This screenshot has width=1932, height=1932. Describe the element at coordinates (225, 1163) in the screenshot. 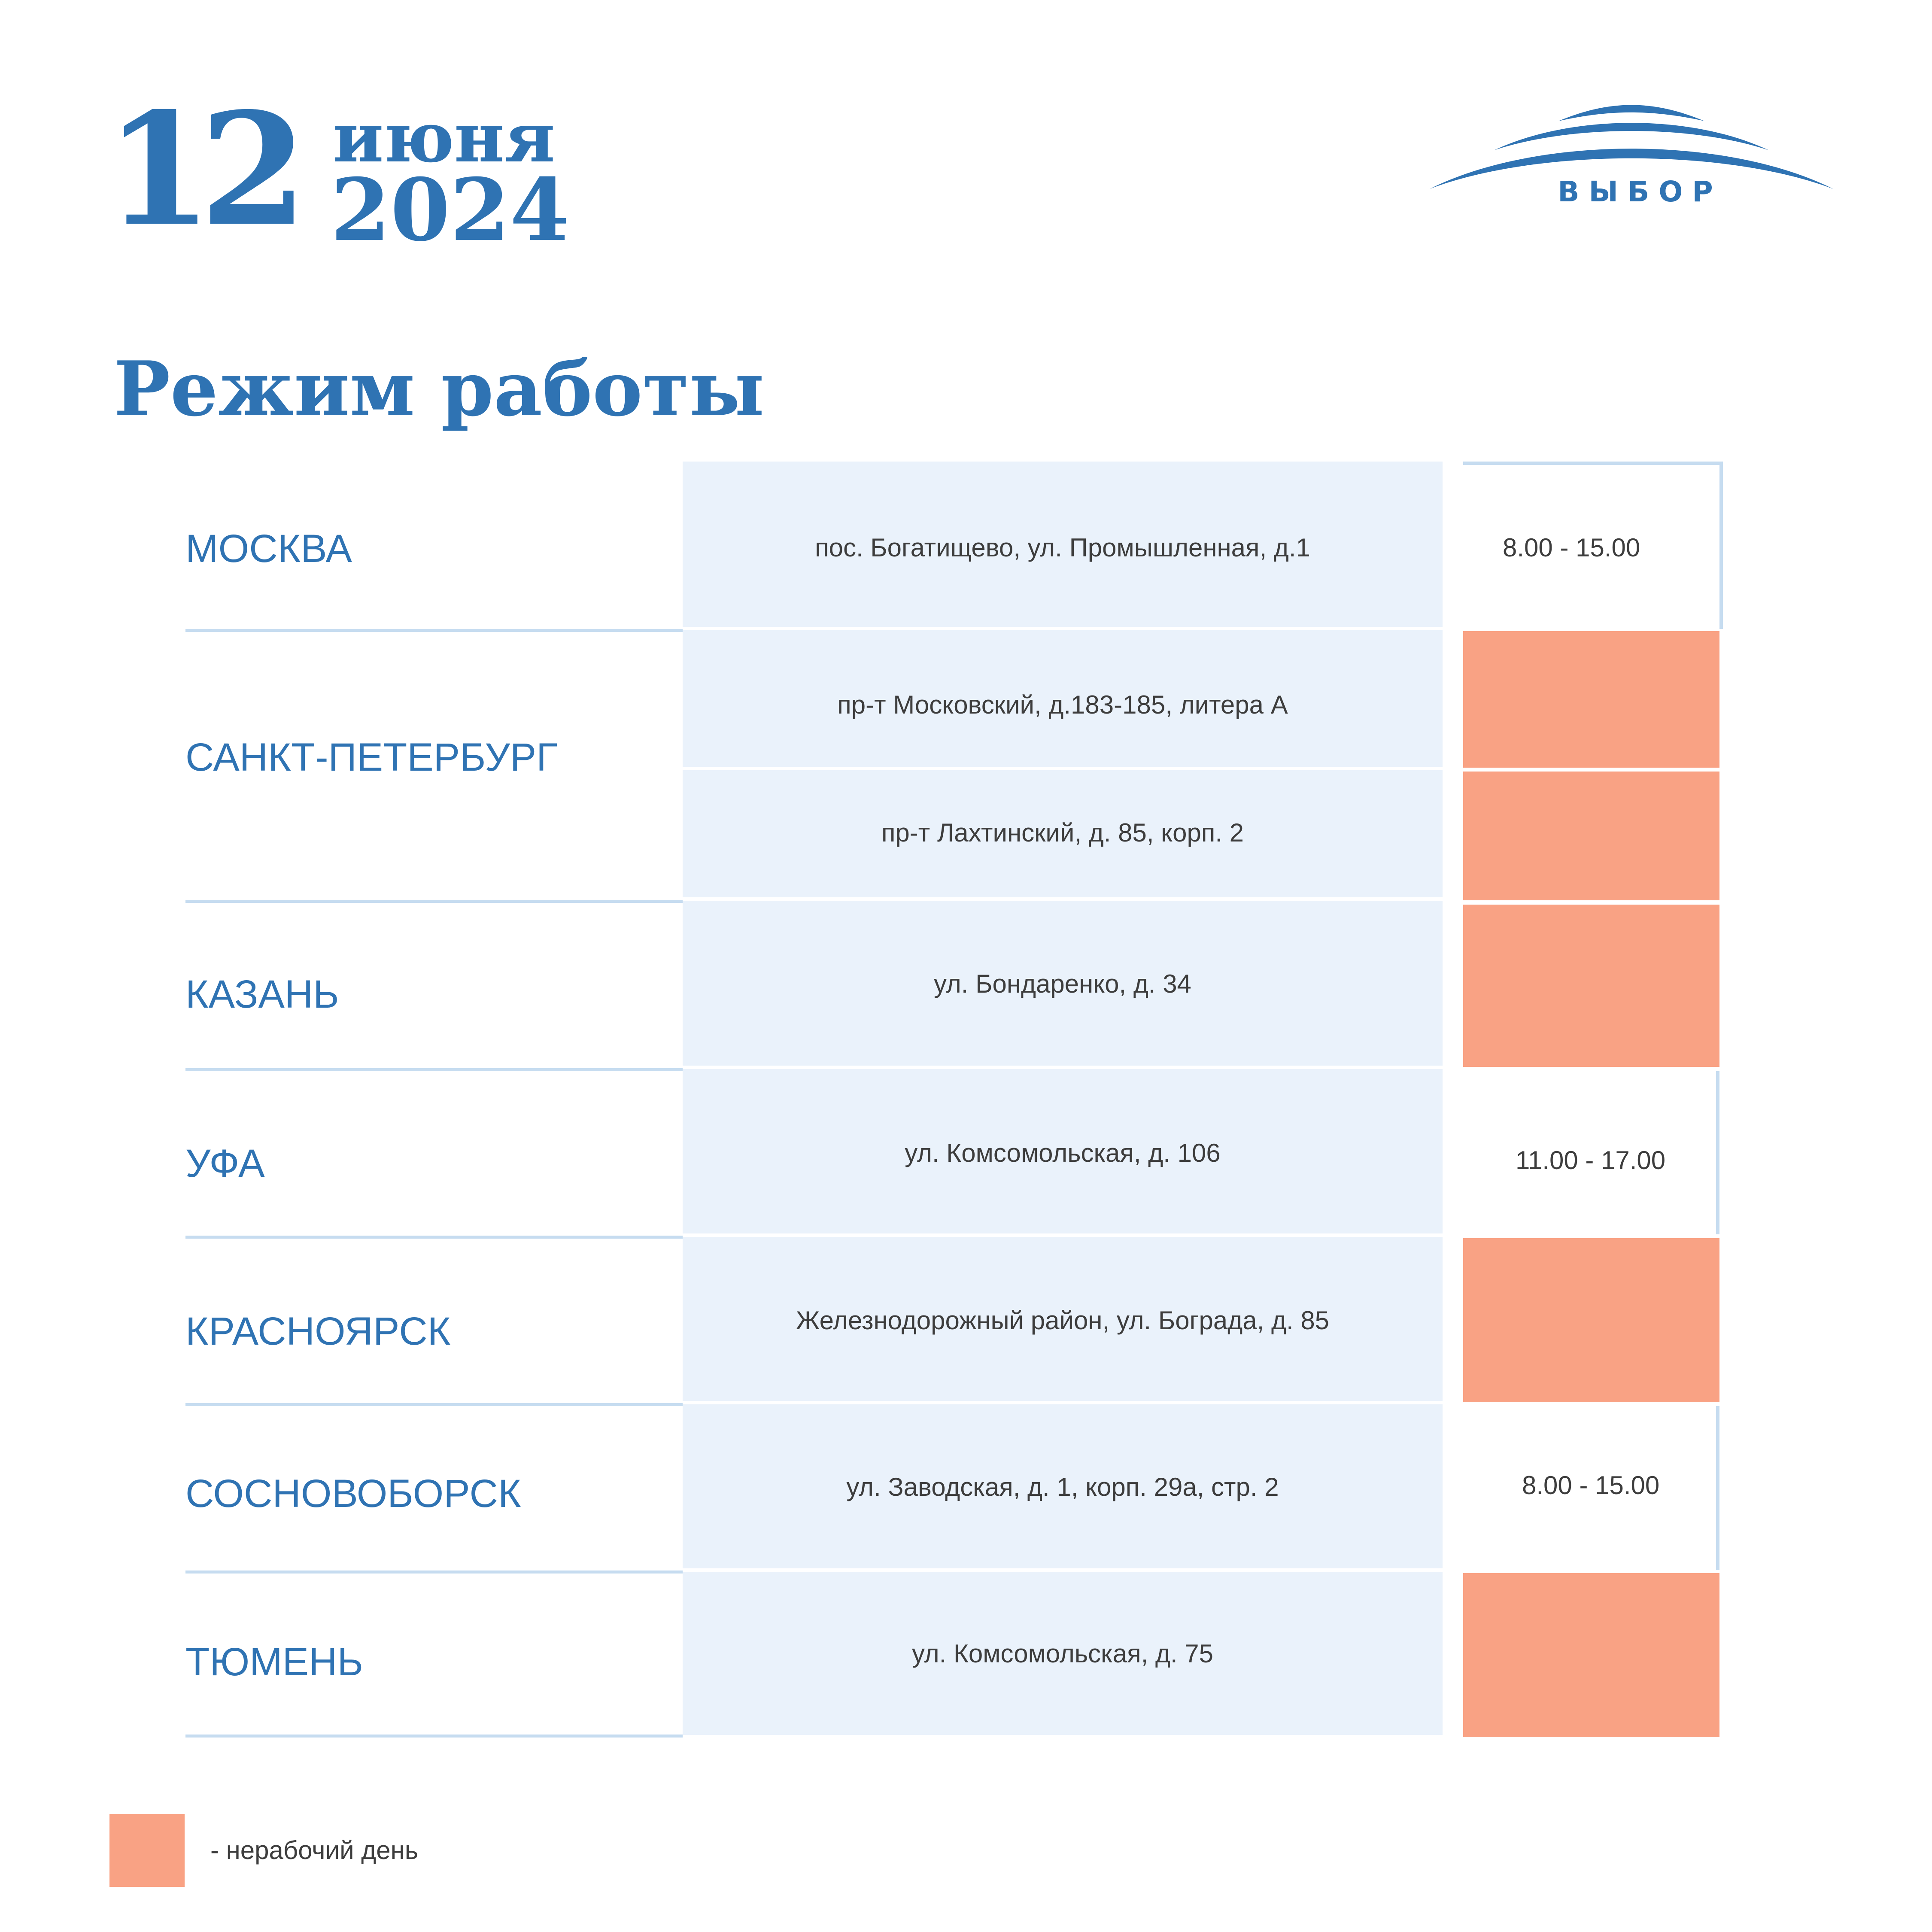

I see `city-label: УФА` at that location.